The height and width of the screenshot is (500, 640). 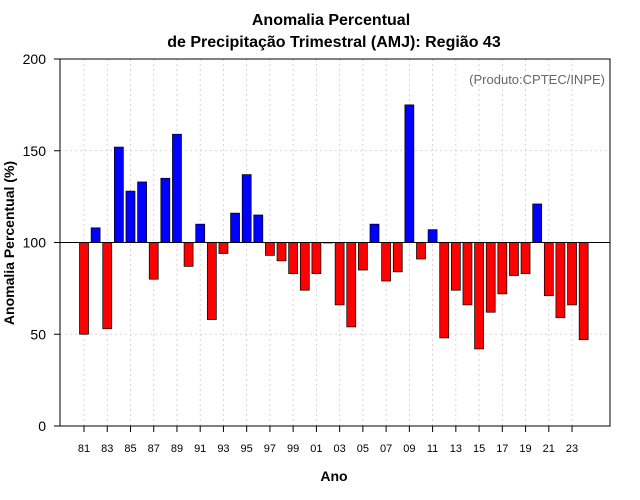 What do you see at coordinates (223, 449) in the screenshot?
I see `x-tick-label-93: 93` at bounding box center [223, 449].